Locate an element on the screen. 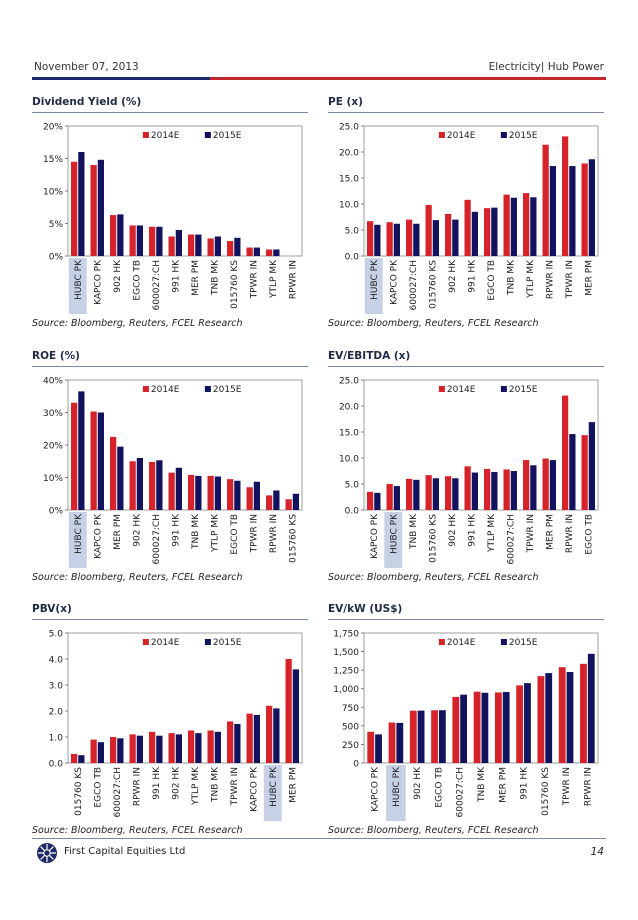 This screenshot has width=638, height=920. y-tick-label: 10.0 is located at coordinates (349, 460).